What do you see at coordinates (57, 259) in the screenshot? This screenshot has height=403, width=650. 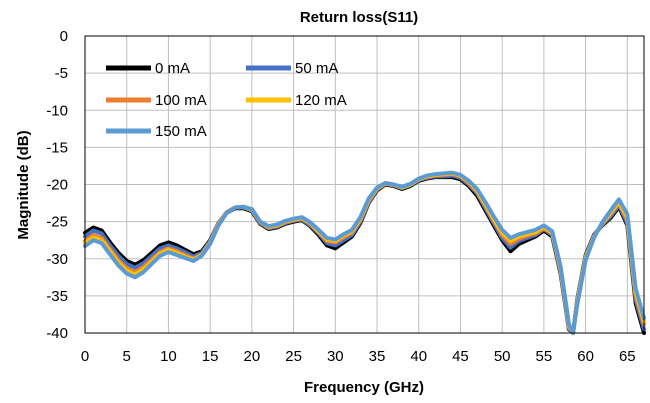 I see `y-tick-label: -30` at bounding box center [57, 259].